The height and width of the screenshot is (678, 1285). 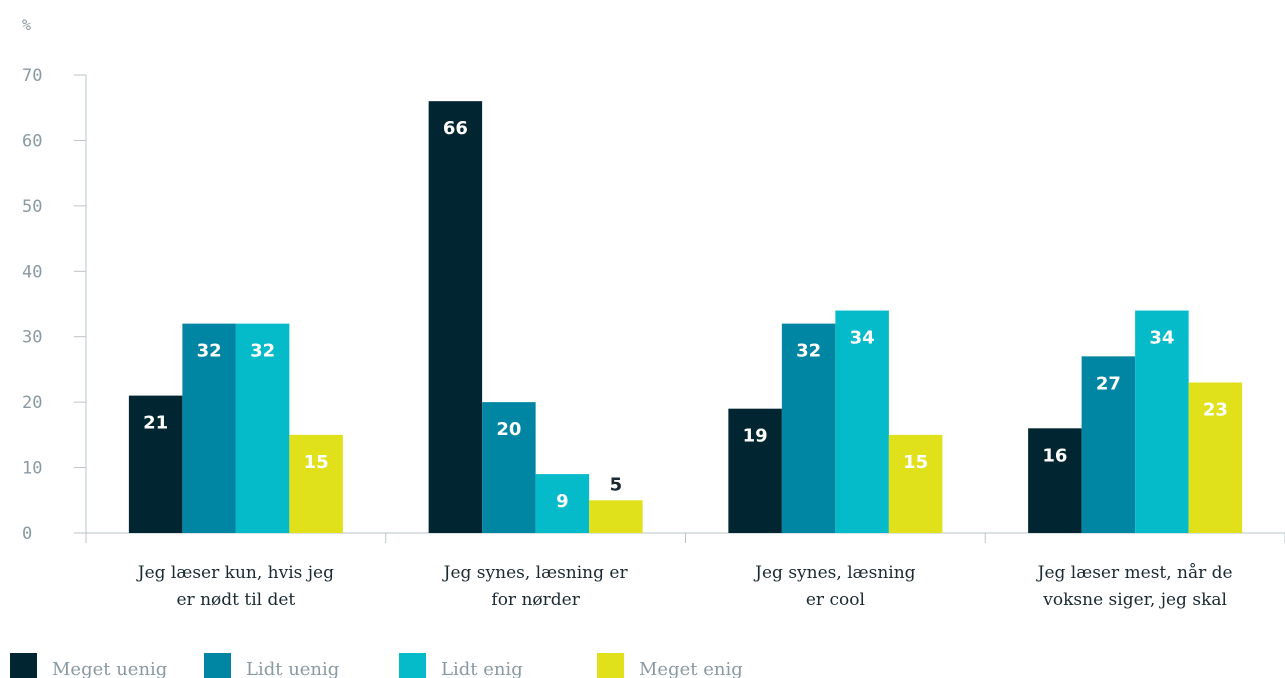 What do you see at coordinates (691, 668) in the screenshot?
I see `legend-label: Meget enig` at bounding box center [691, 668].